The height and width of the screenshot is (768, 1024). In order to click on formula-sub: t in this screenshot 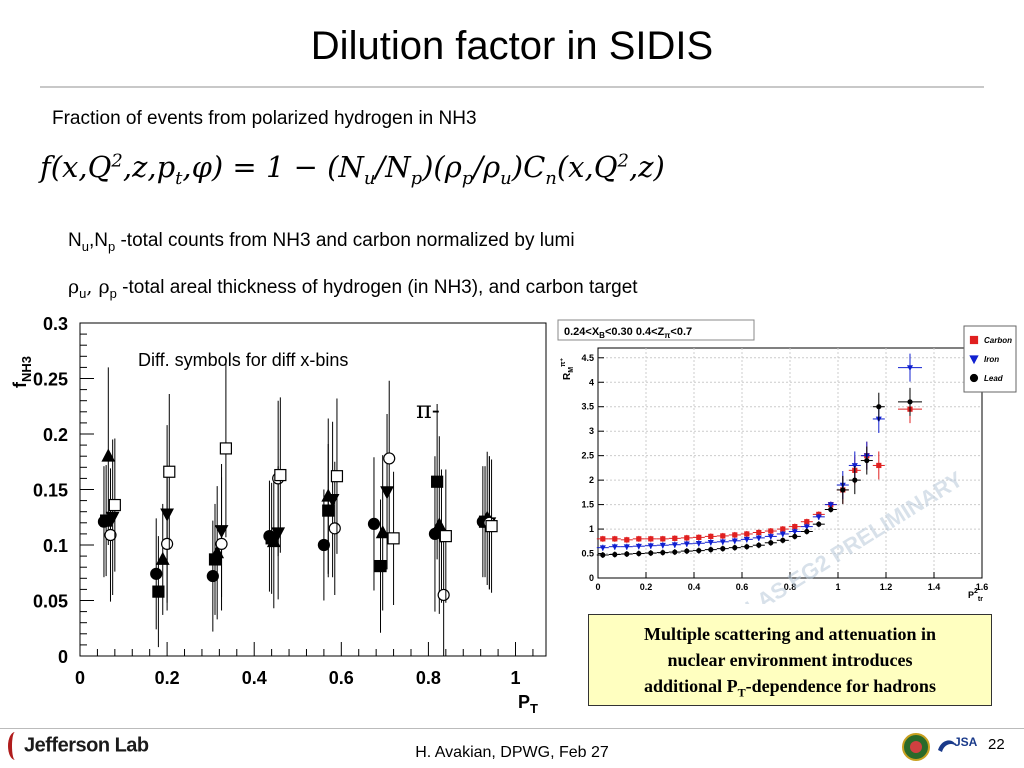, I will do `click(179, 178)`.